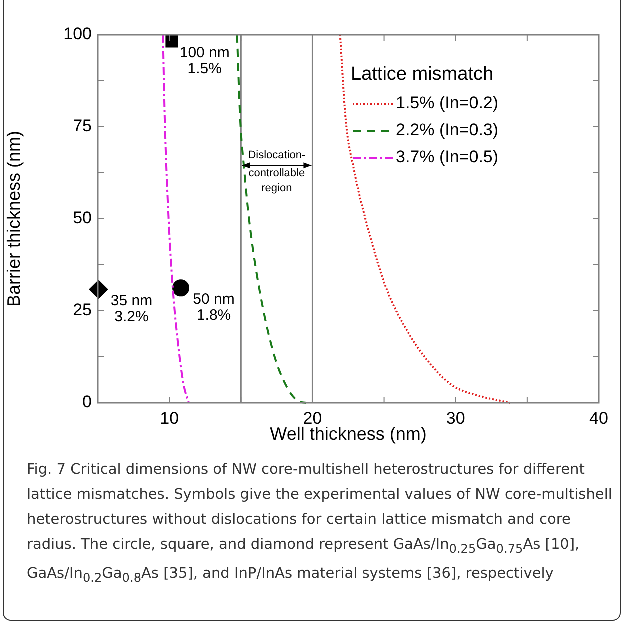 The height and width of the screenshot is (629, 627). I want to click on line-series, so click(272, 219).